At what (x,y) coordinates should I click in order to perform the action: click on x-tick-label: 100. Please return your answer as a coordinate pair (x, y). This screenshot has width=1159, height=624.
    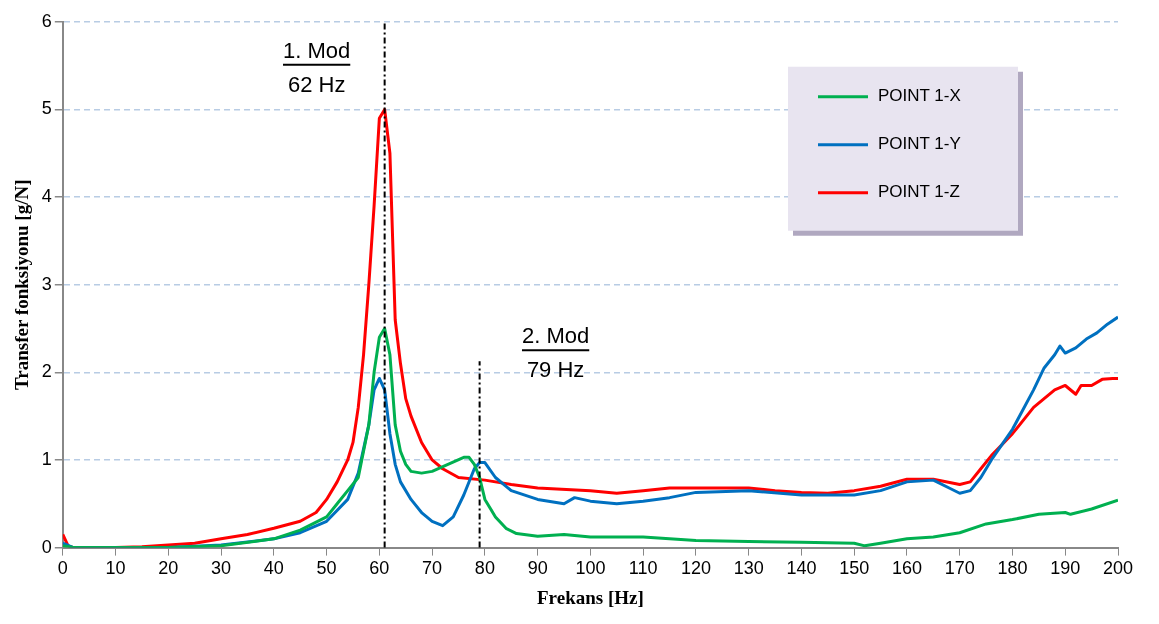
    Looking at the image, I should click on (590, 568).